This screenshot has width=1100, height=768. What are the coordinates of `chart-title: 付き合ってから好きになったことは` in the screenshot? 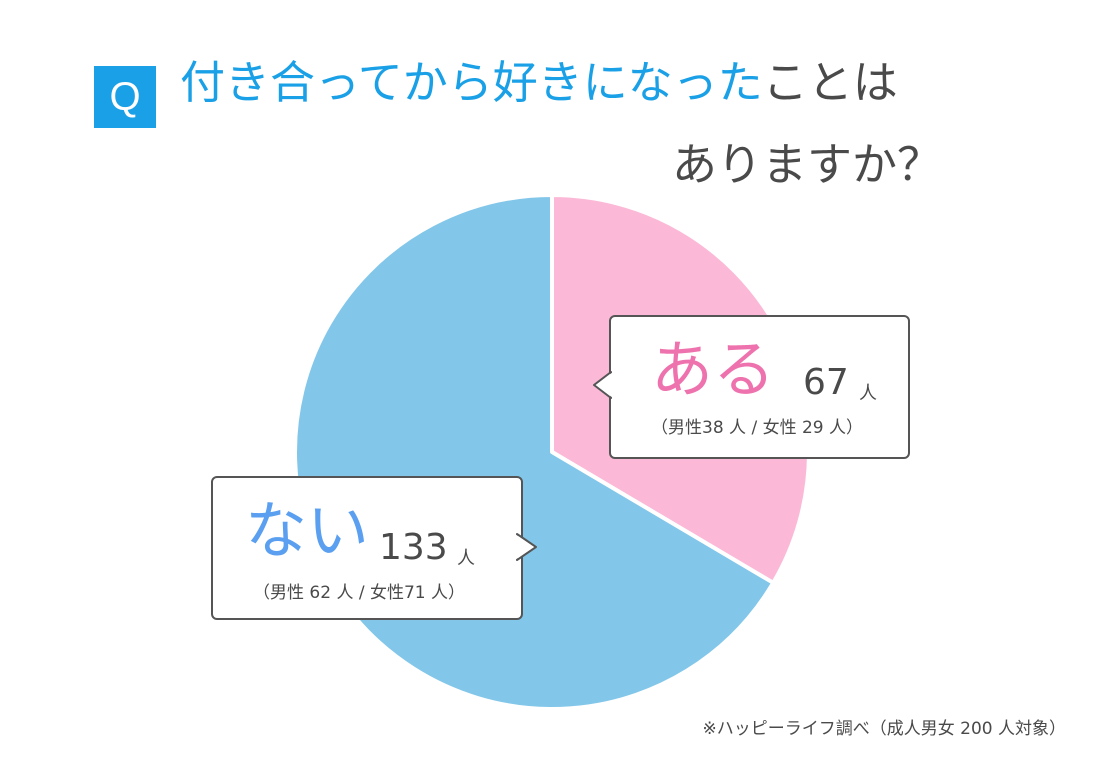 It's located at (595, 82).